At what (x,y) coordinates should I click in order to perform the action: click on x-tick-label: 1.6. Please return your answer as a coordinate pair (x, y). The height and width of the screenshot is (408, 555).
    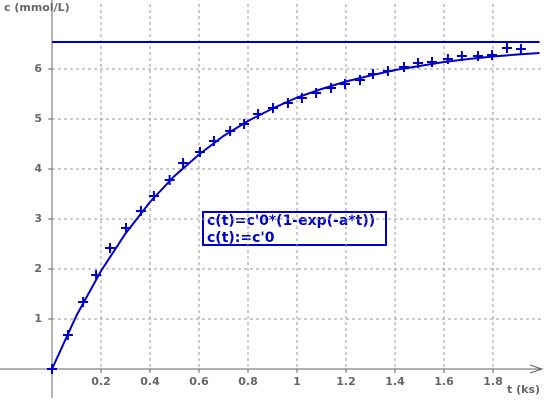
    Looking at the image, I should click on (444, 381).